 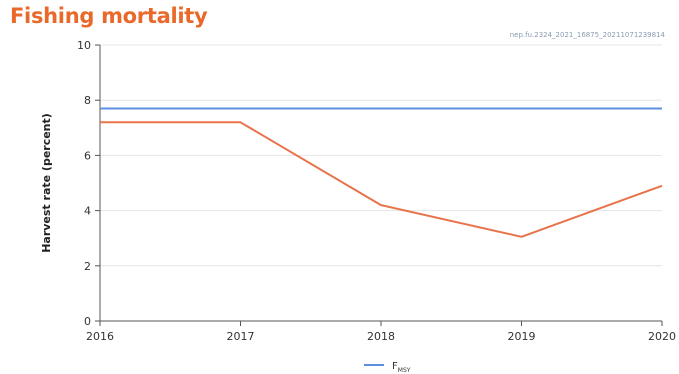 What do you see at coordinates (87, 266) in the screenshot?
I see `y-tick-label: 2` at bounding box center [87, 266].